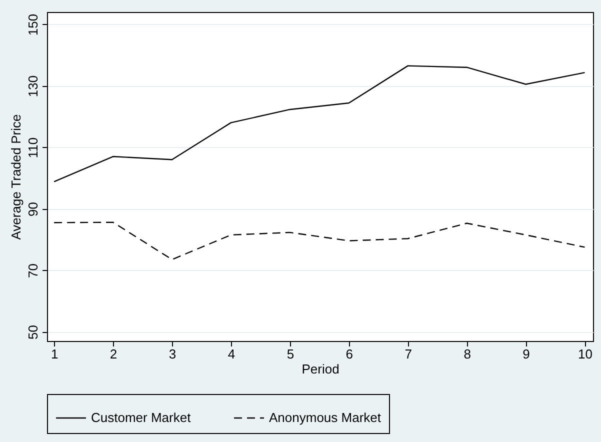 This screenshot has height=442, width=601. What do you see at coordinates (408, 354) in the screenshot?
I see `x-tick-label: 7` at bounding box center [408, 354].